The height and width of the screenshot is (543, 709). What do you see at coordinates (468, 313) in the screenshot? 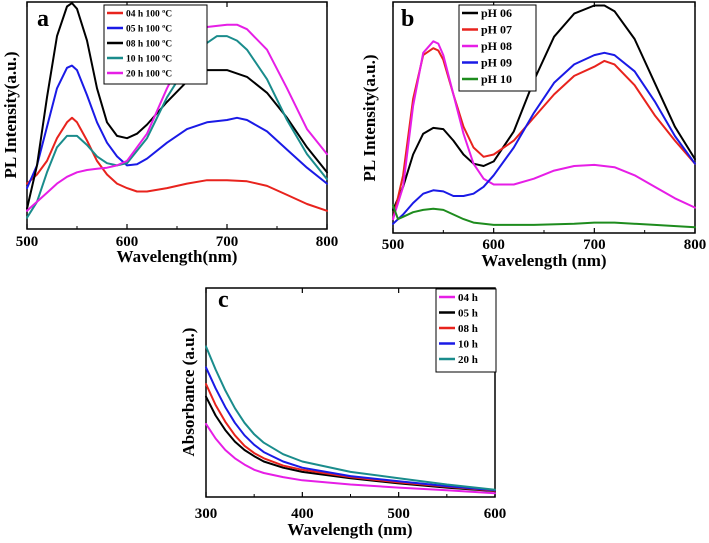
I see `legend-label: 05 h` at bounding box center [468, 313].